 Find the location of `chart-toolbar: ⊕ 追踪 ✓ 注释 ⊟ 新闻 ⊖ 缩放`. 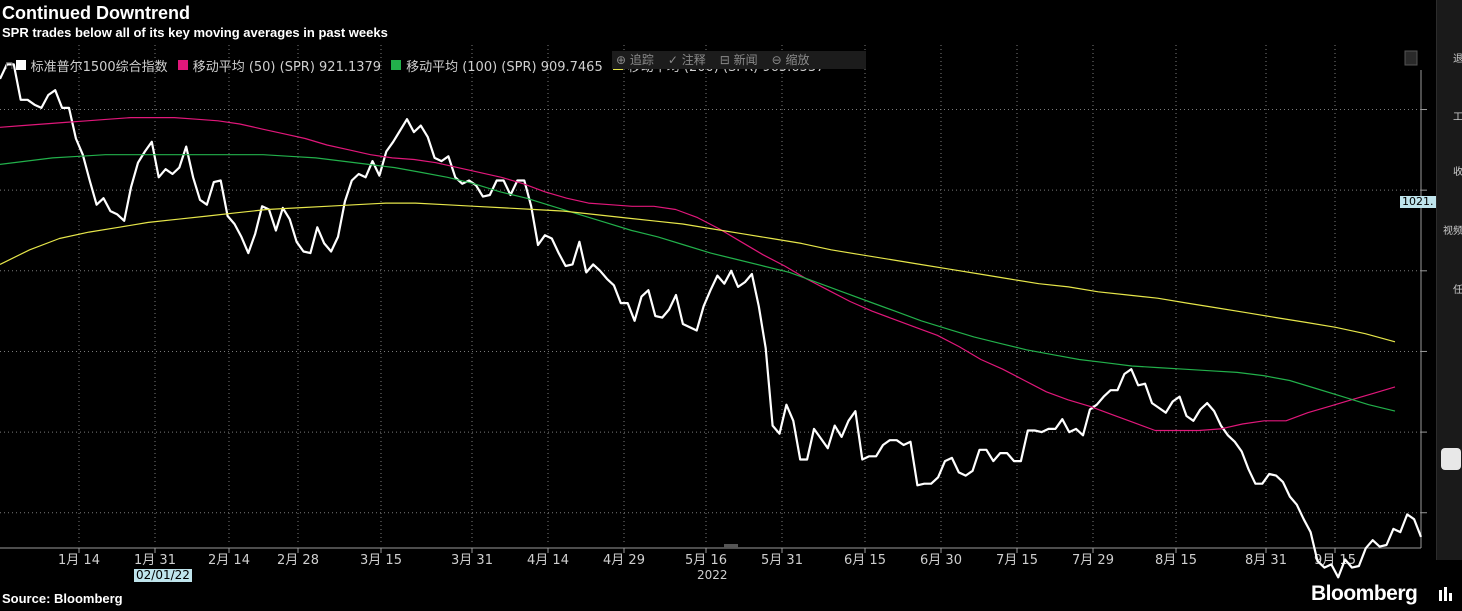

chart-toolbar: ⊕ 追踪 ✓ 注释 ⊟ 新闻 ⊖ 缩放 is located at coordinates (739, 60).